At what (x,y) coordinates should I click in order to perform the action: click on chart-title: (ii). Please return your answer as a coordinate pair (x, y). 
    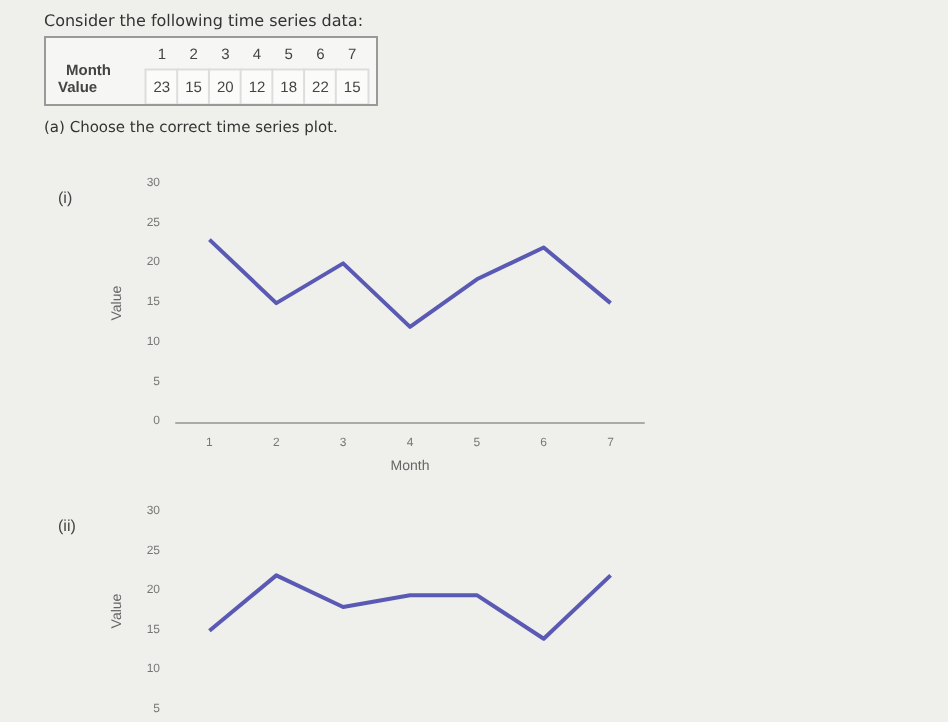
    Looking at the image, I should click on (67, 526).